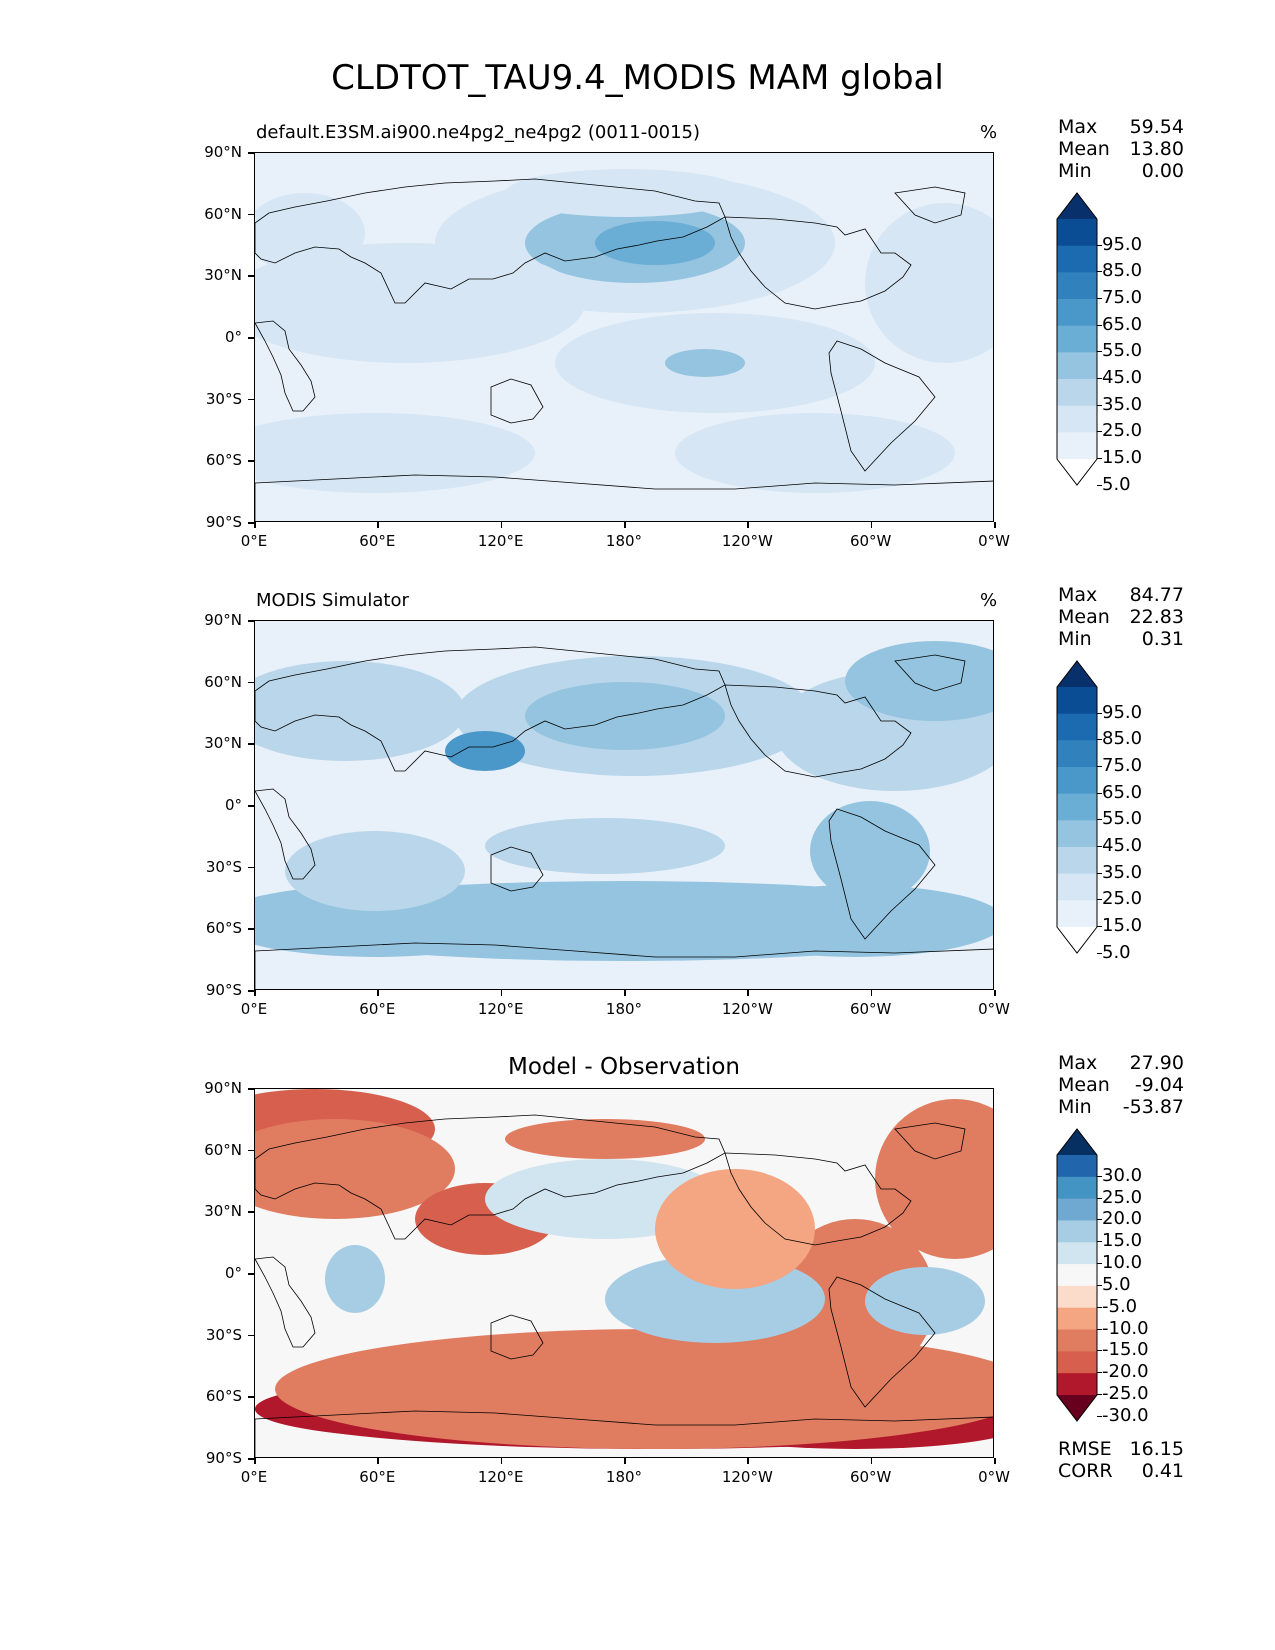  I want to click on panel-2-stats: Max 84.77 Mean 22.83 Min 0.31, so click(1121, 617).